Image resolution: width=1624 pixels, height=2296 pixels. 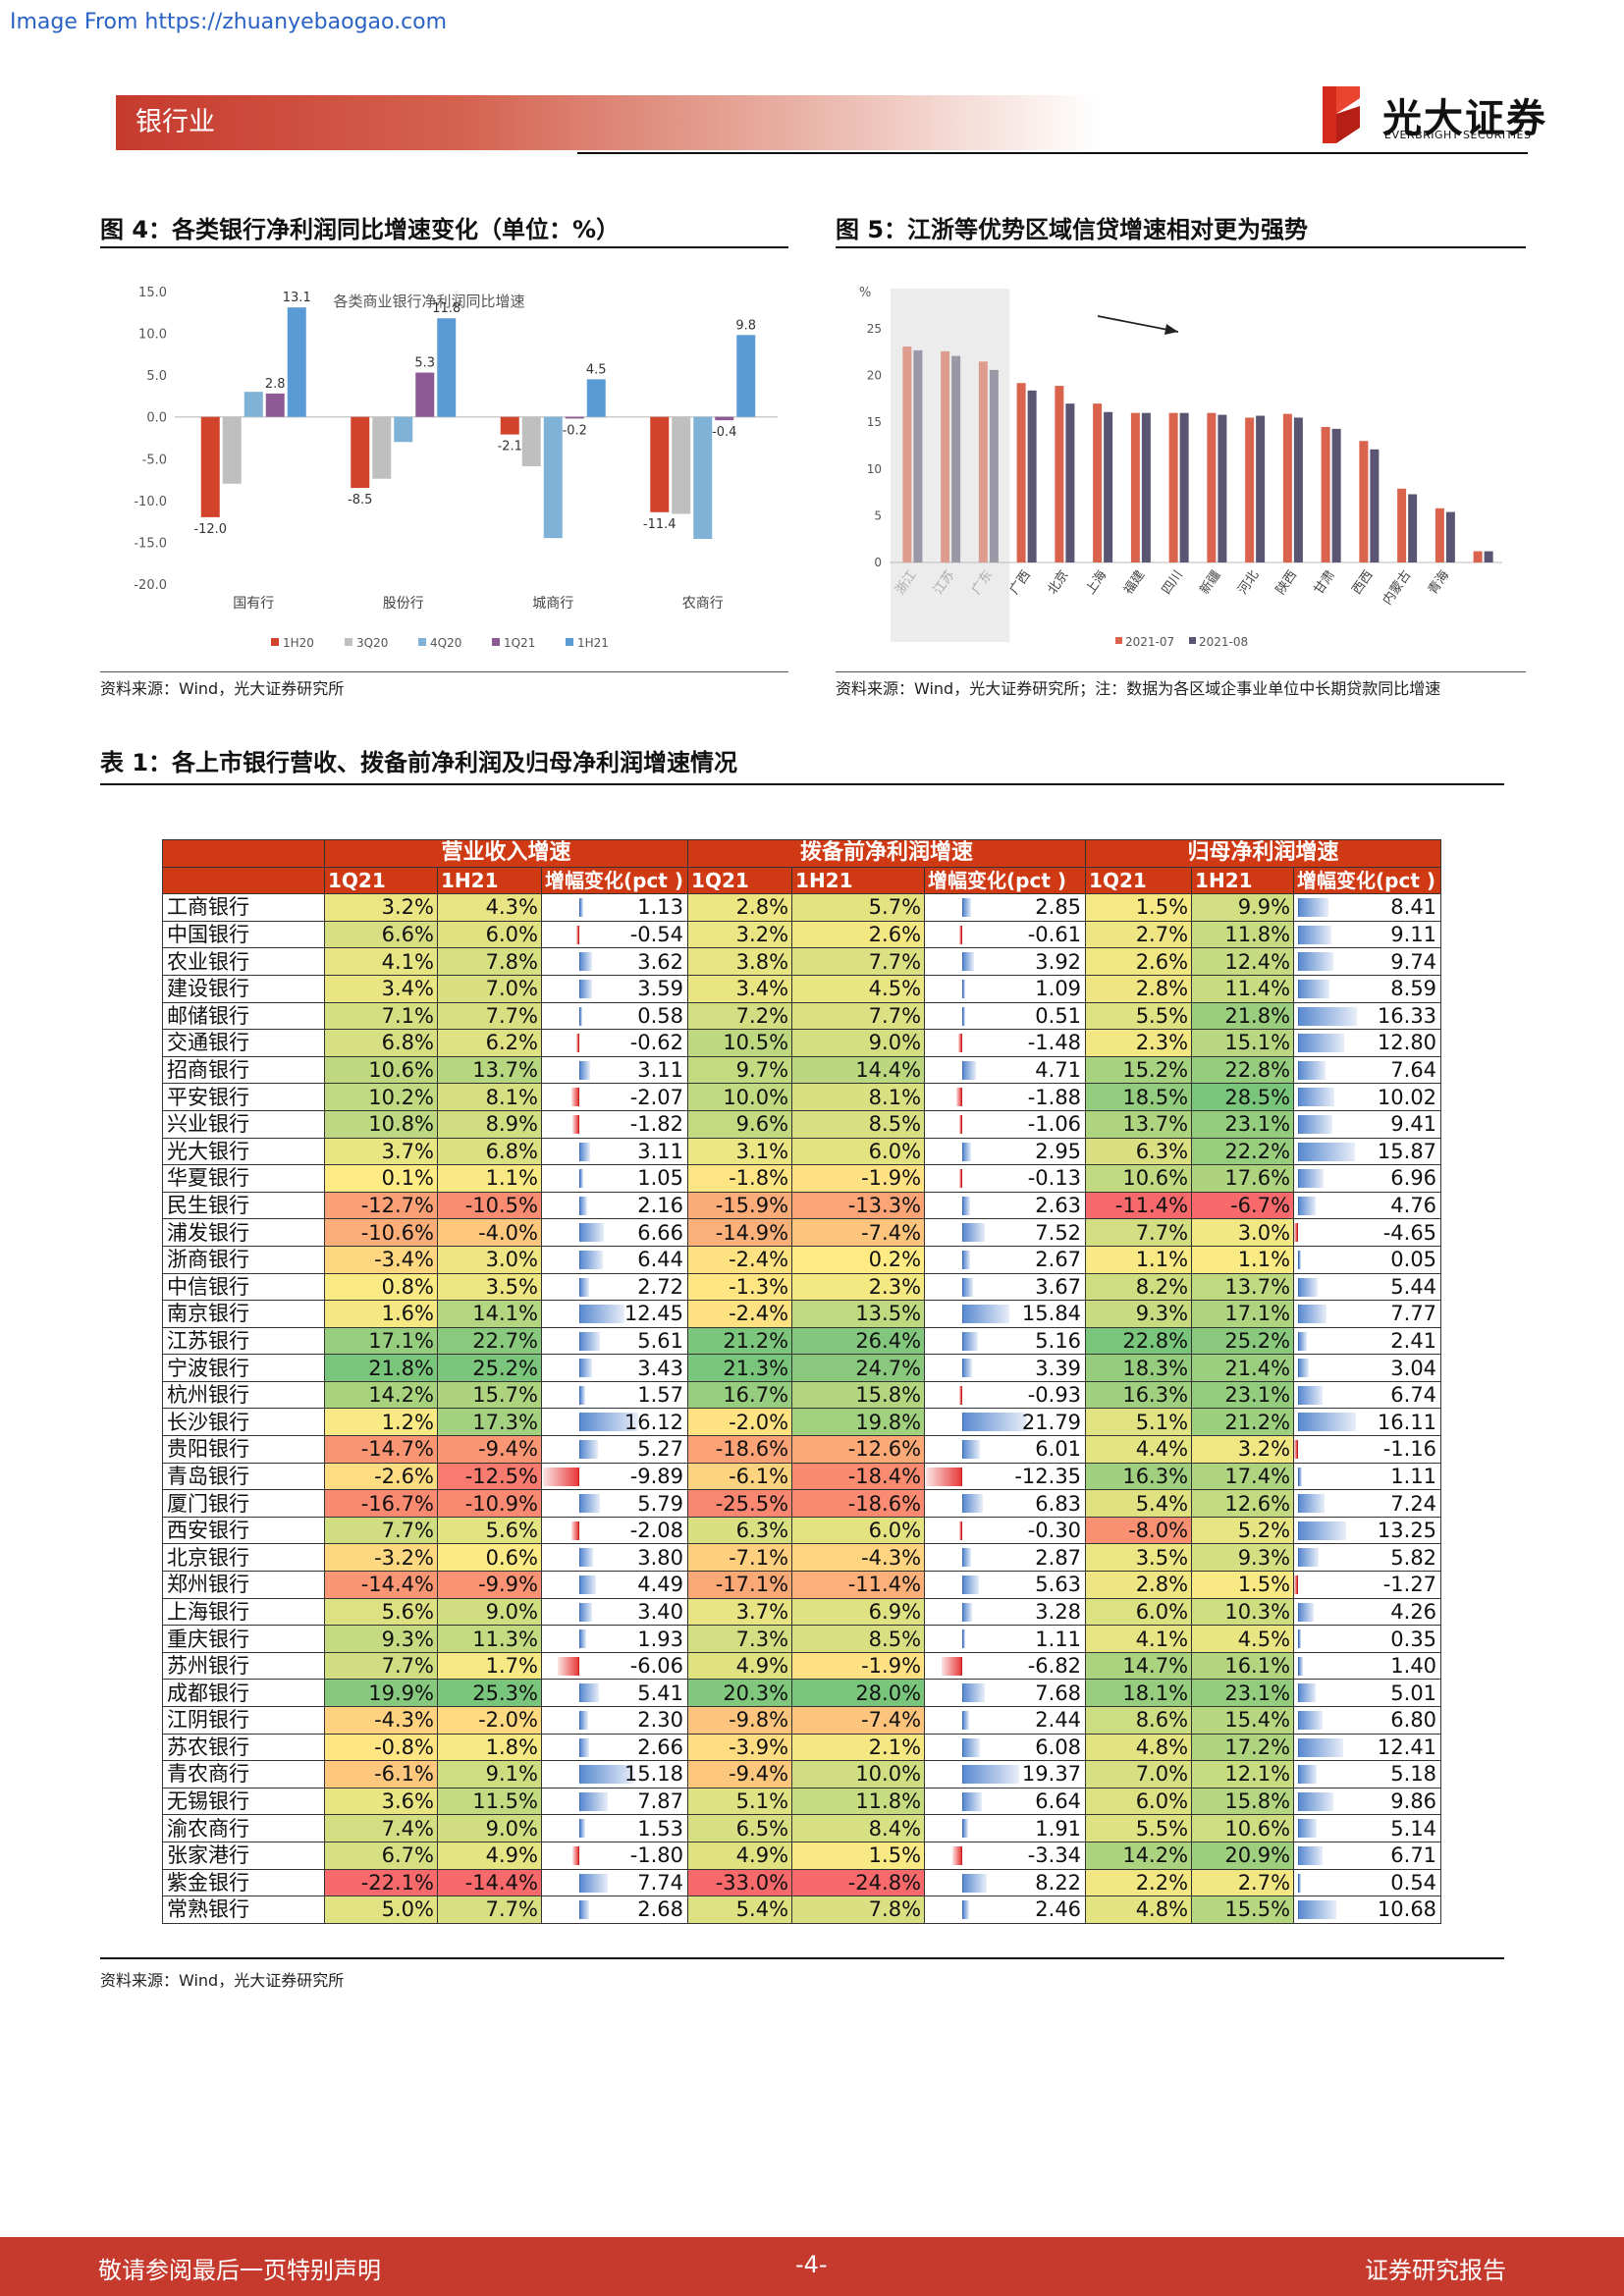 I want to click on pct-change-value: 7.74, so click(x=660, y=1882).